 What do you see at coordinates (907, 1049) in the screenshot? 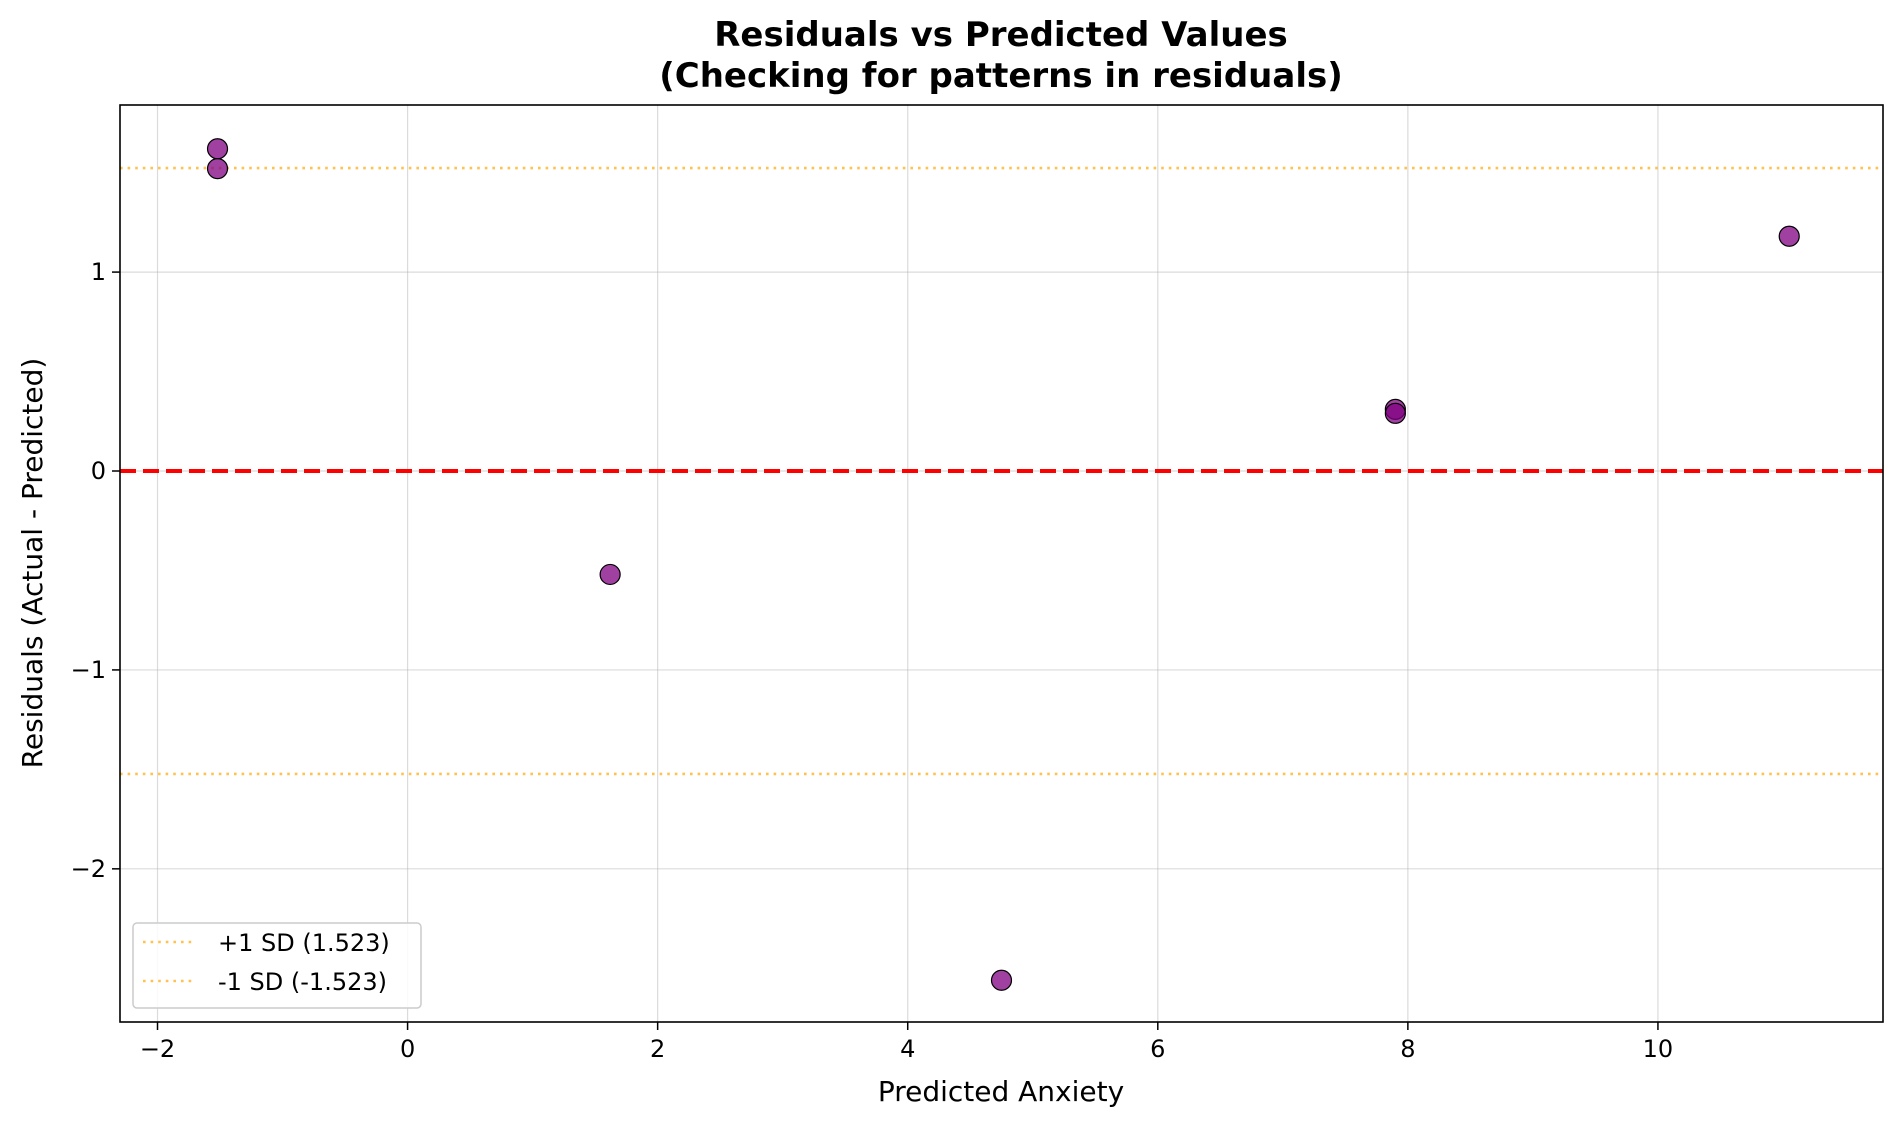
I see `x-tick-label: 4` at bounding box center [907, 1049].